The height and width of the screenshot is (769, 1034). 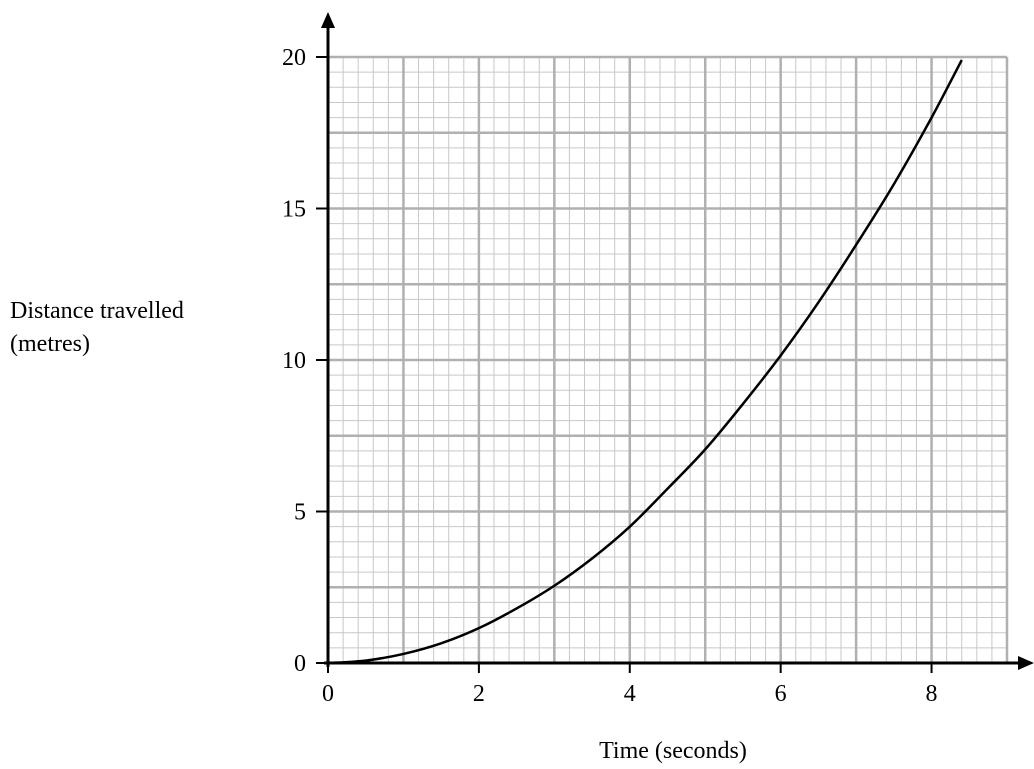 I want to click on y-tick-label: 5, so click(x=300, y=513).